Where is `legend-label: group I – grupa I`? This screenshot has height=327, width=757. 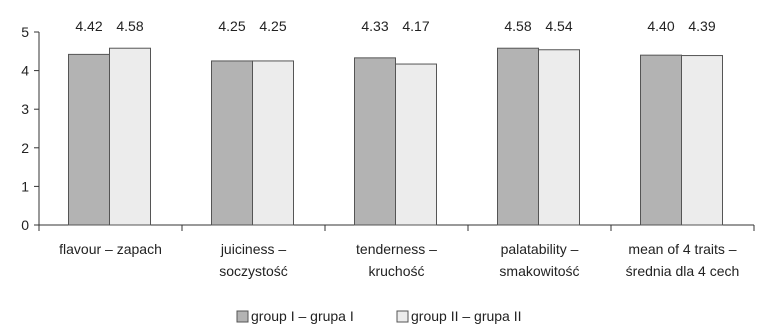 legend-label: group I – grupa I is located at coordinates (302, 316).